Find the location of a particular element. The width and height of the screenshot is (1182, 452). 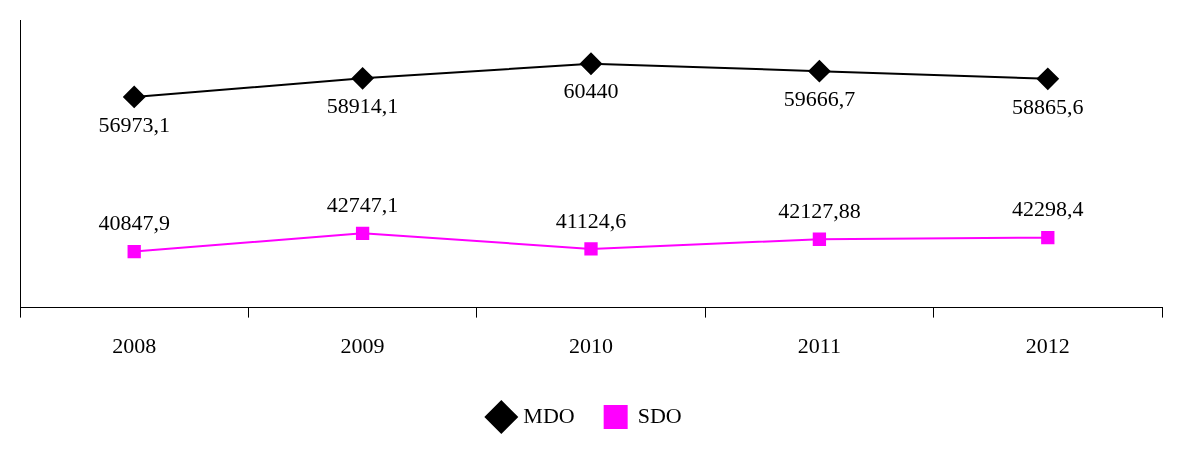

data-label: 58865,6 is located at coordinates (1048, 106).